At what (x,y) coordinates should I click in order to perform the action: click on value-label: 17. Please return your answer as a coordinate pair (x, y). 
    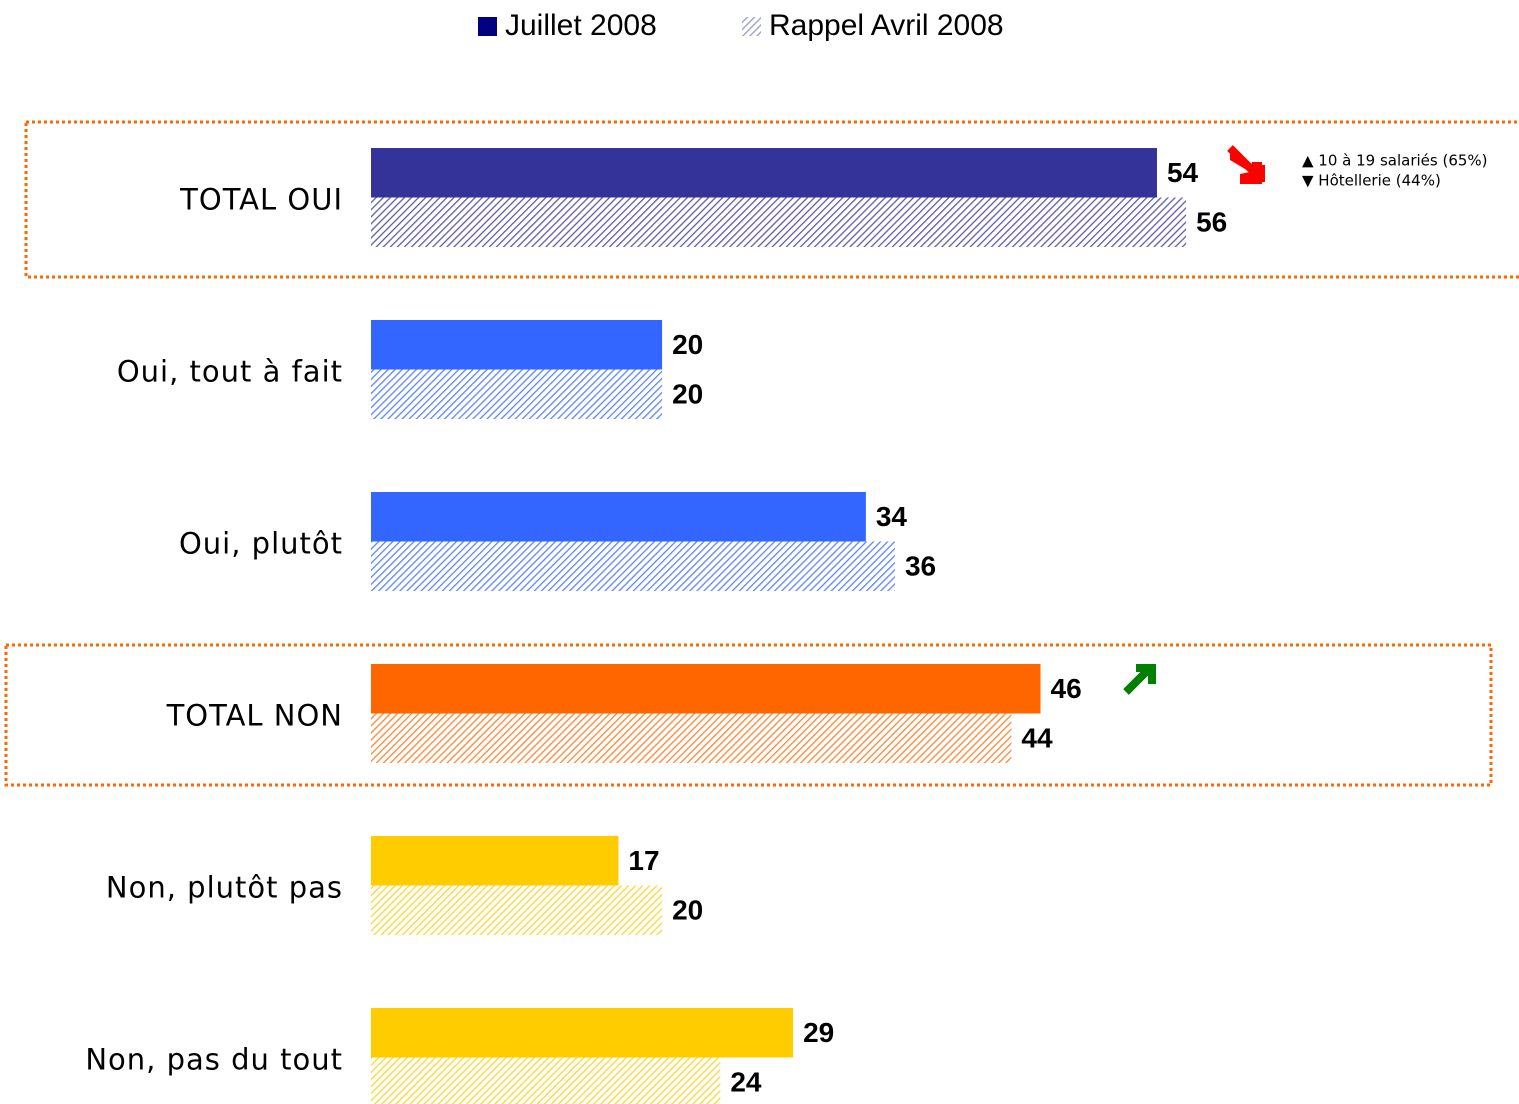
    Looking at the image, I should click on (643, 860).